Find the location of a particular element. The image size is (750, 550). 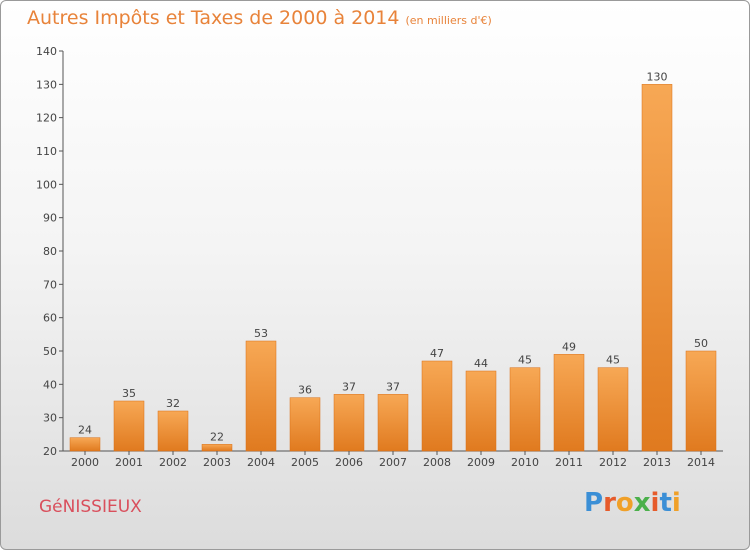

bar-2000 is located at coordinates (85, 444).